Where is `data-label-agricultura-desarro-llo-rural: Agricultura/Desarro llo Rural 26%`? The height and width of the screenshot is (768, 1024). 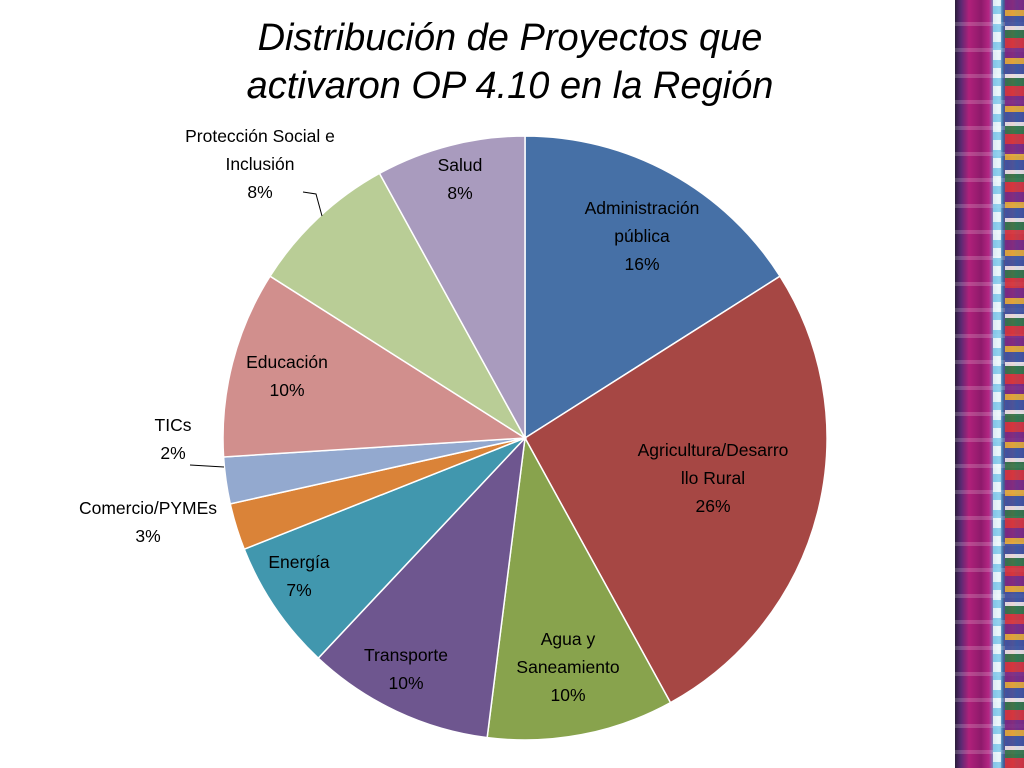
data-label-agricultura-desarro-llo-rural: Agricultura/Desarro llo Rural 26% is located at coordinates (713, 478).